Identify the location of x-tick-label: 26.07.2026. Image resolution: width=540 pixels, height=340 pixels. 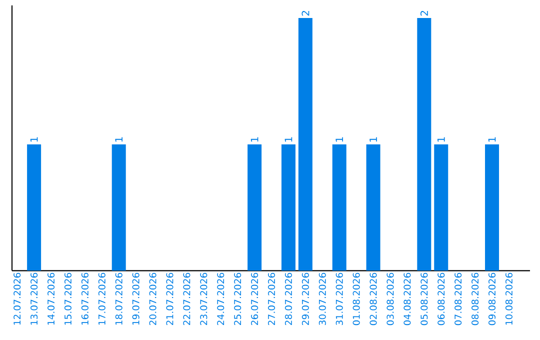
(254, 299).